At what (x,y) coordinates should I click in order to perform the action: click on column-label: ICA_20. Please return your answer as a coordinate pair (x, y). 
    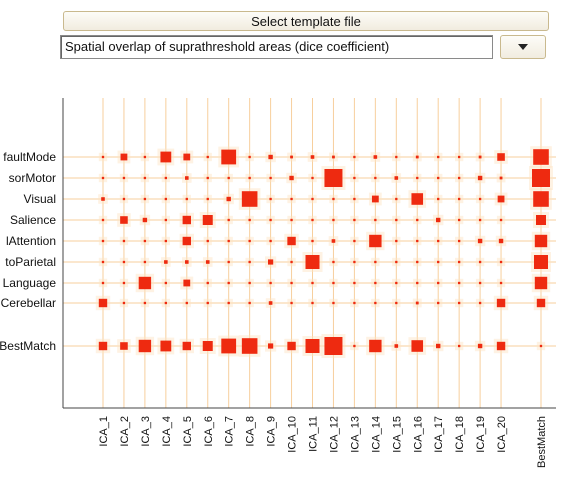
    Looking at the image, I should click on (502, 434).